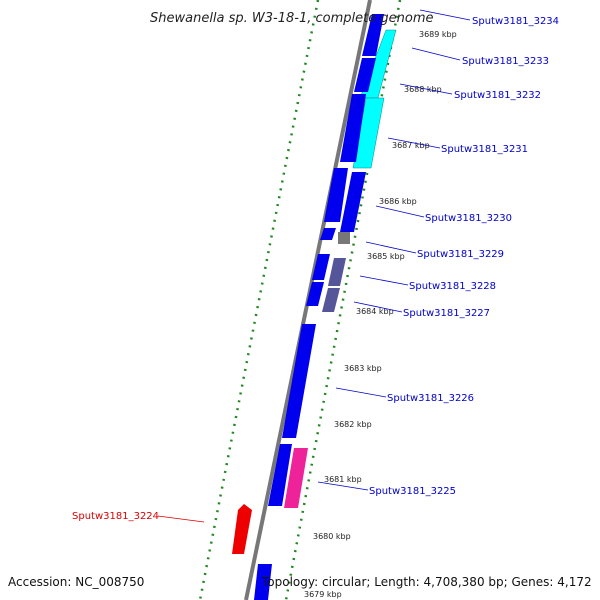  Describe the element at coordinates (386, 256) in the screenshot. I see `kbp-label: 3685 kbp` at that location.